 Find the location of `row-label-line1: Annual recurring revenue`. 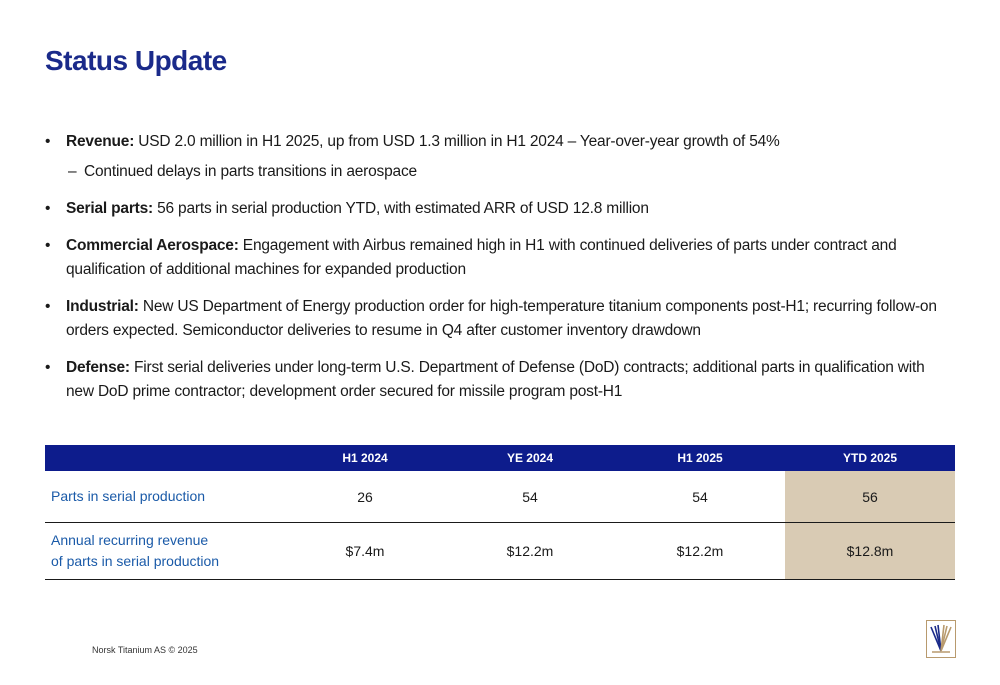

row-label-line1: Annual recurring revenue is located at coordinates (130, 540).